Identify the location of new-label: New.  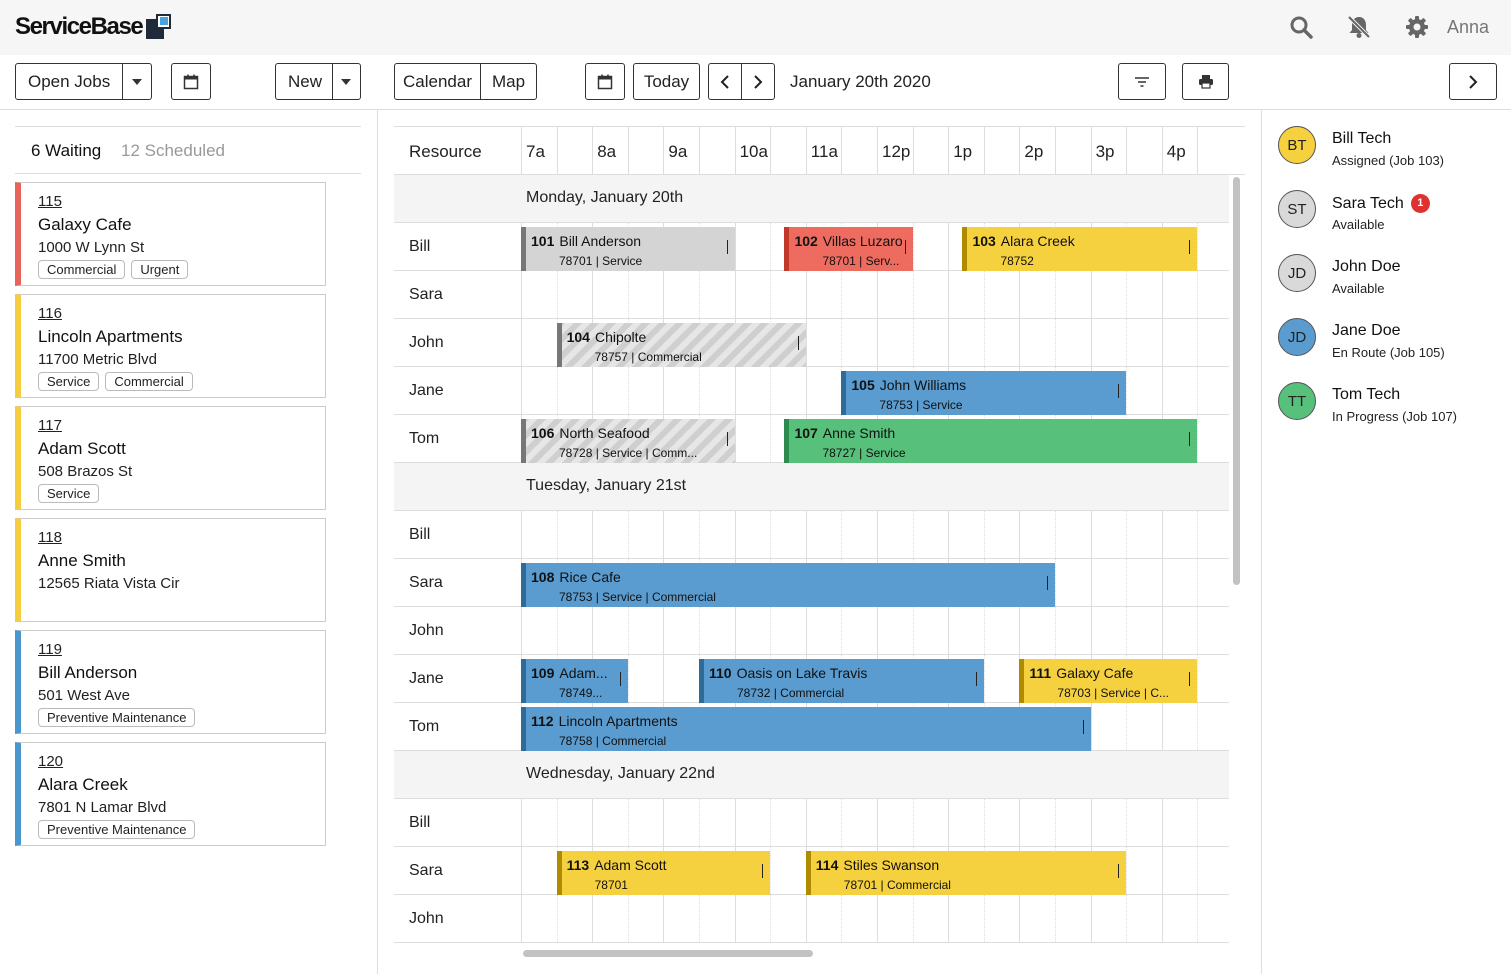
(305, 81).